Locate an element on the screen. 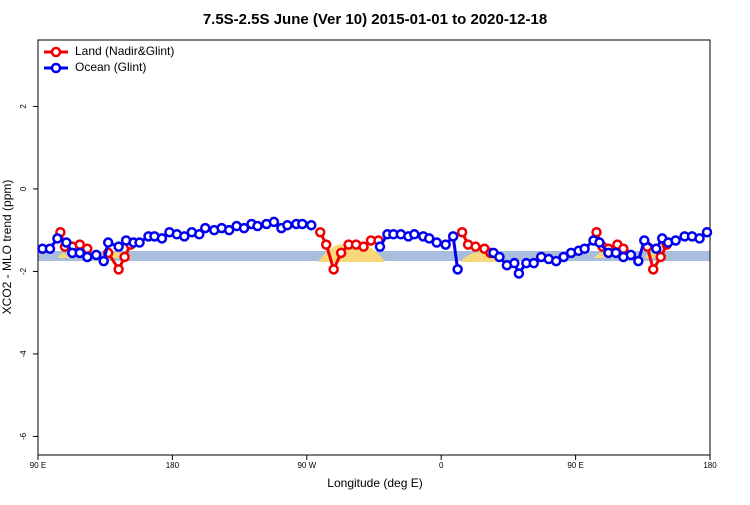  x-tick-label: 0 is located at coordinates (441, 465).